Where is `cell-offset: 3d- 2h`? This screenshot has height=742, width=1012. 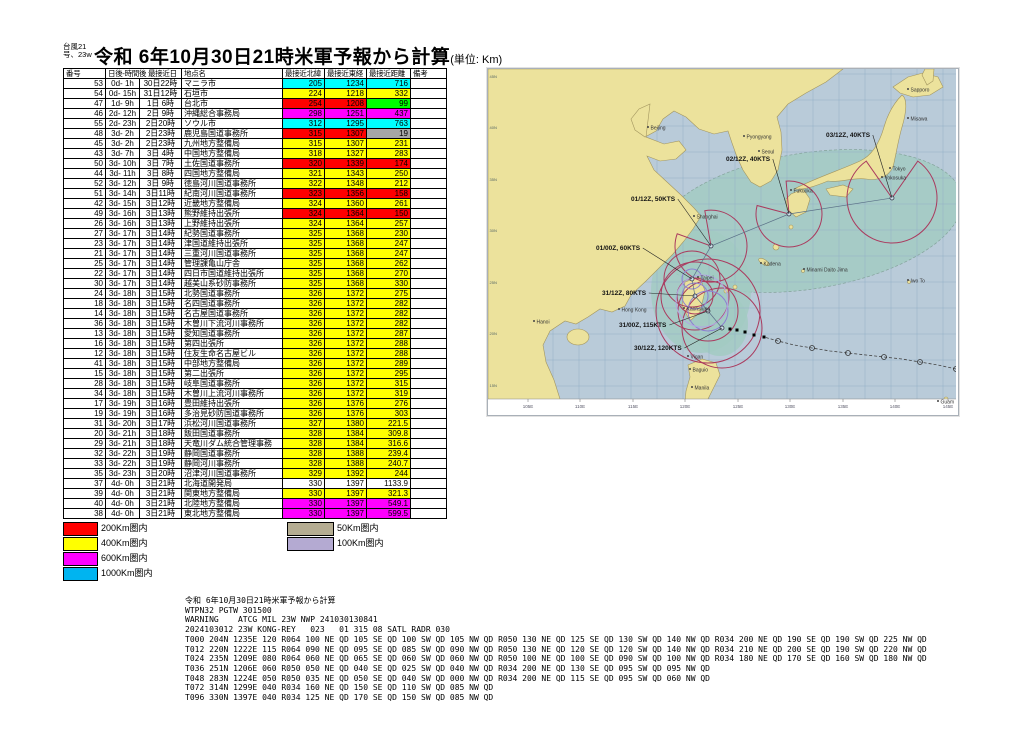 cell-offset: 3d- 2h is located at coordinates (122, 133).